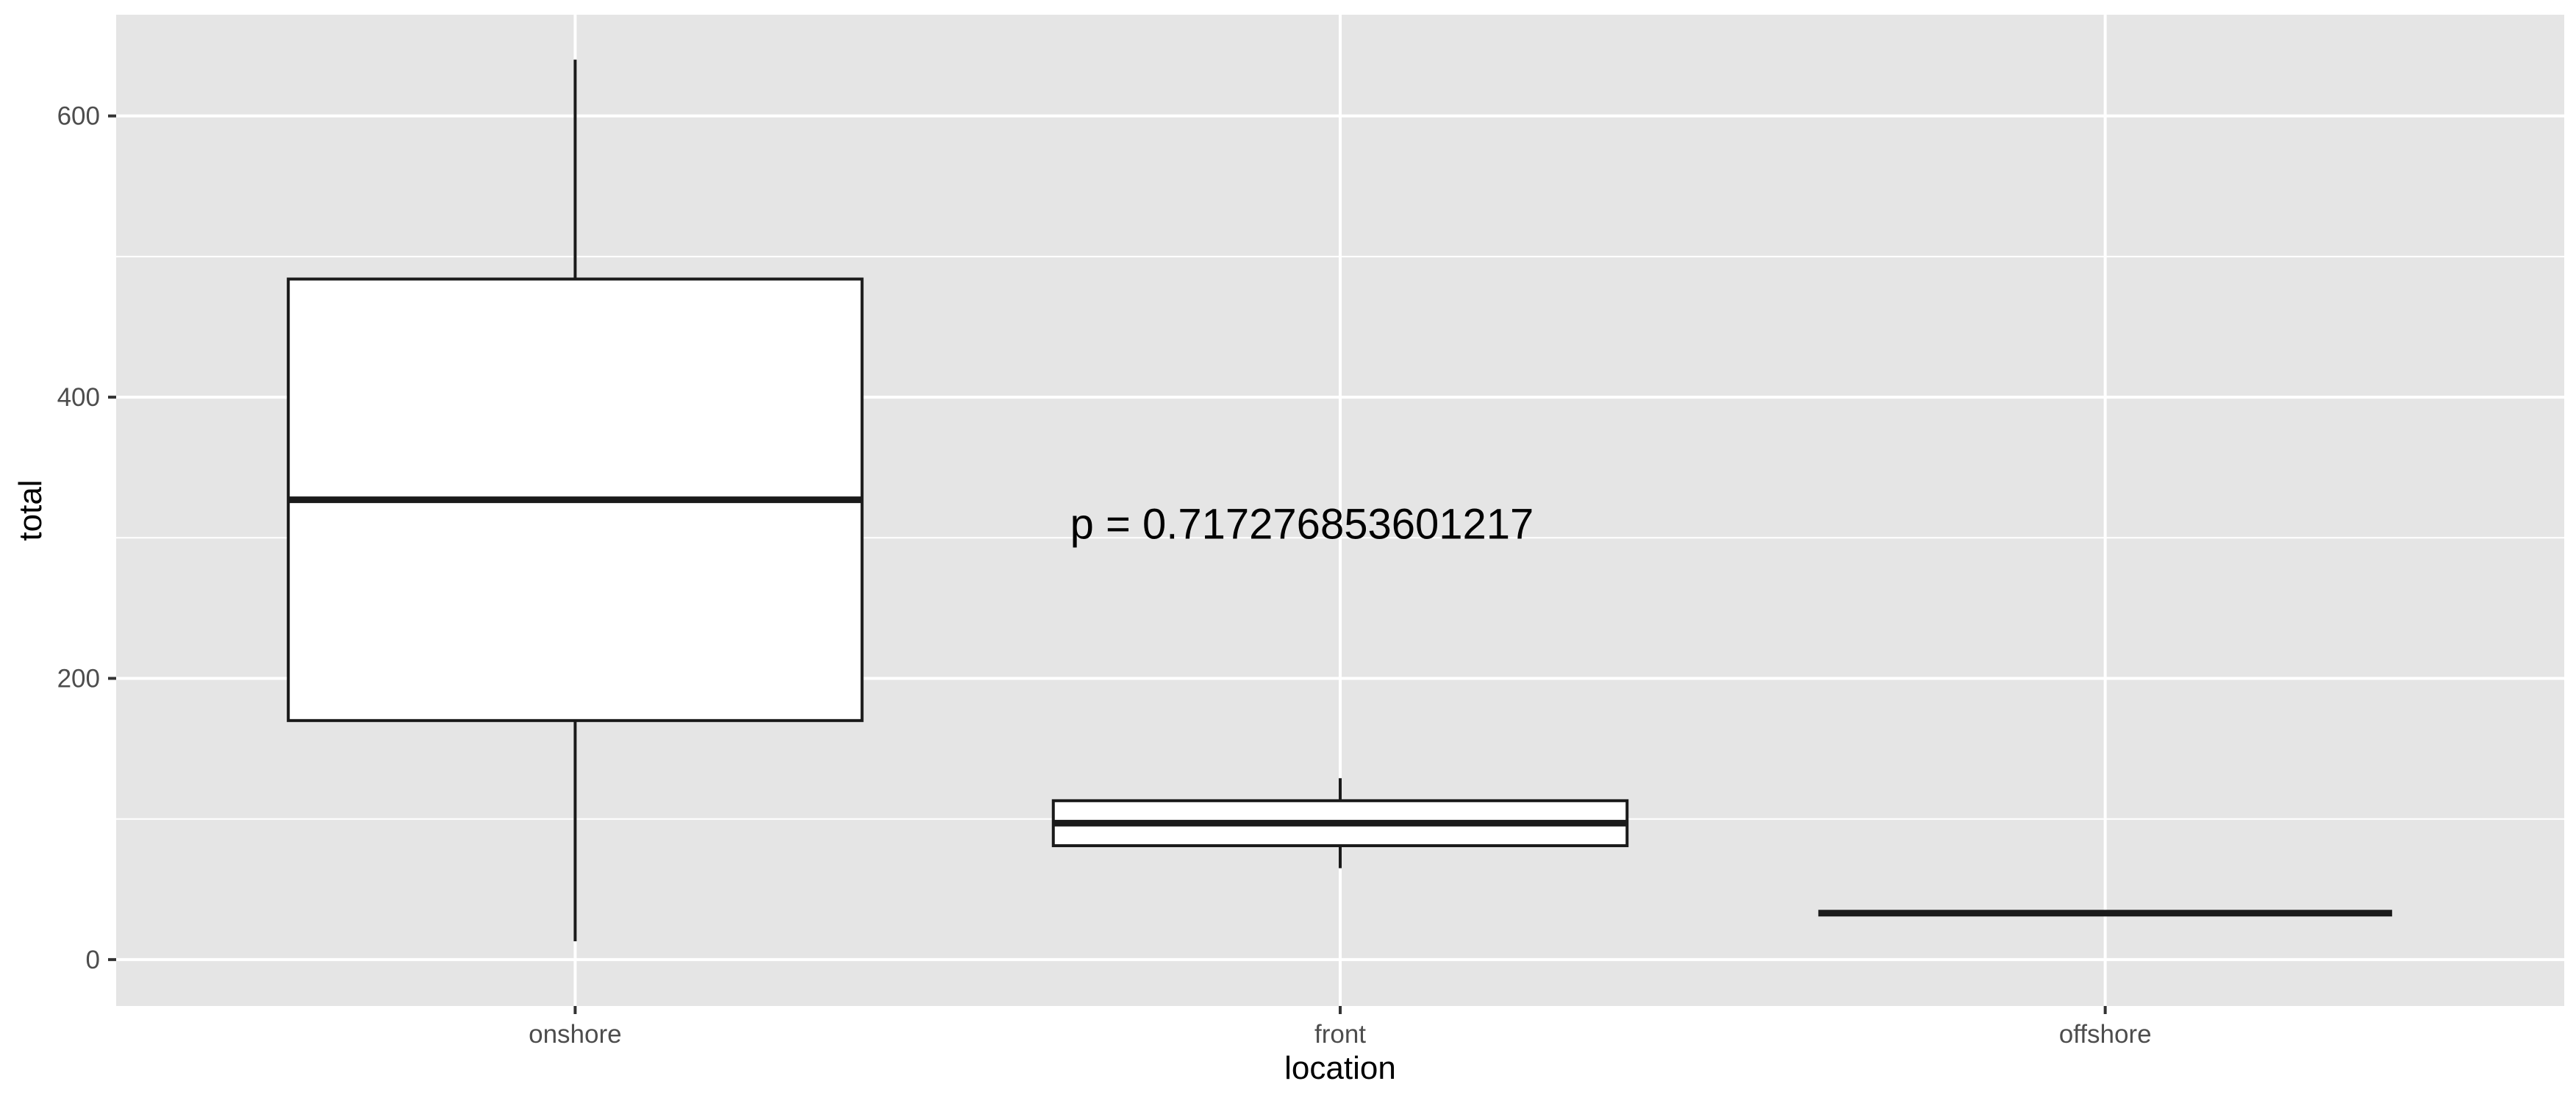 The height and width of the screenshot is (1106, 2576). I want to click on p-value-annotation: p = 0.717276853601217, so click(1302, 524).